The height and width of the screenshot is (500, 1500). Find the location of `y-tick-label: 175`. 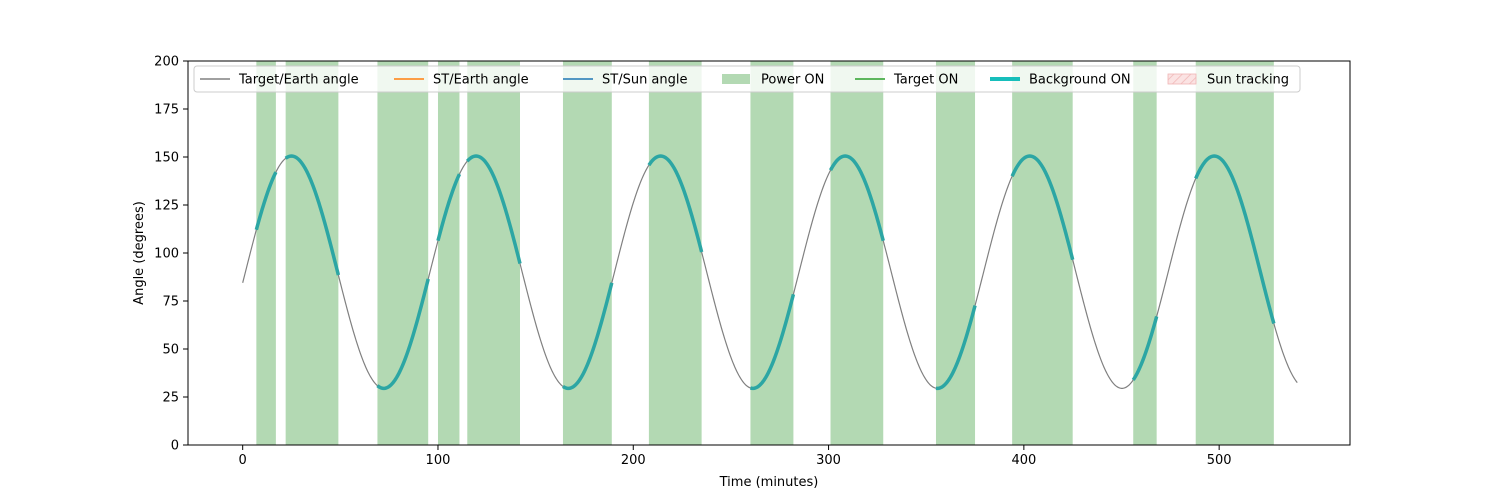

y-tick-label: 175 is located at coordinates (166, 110).